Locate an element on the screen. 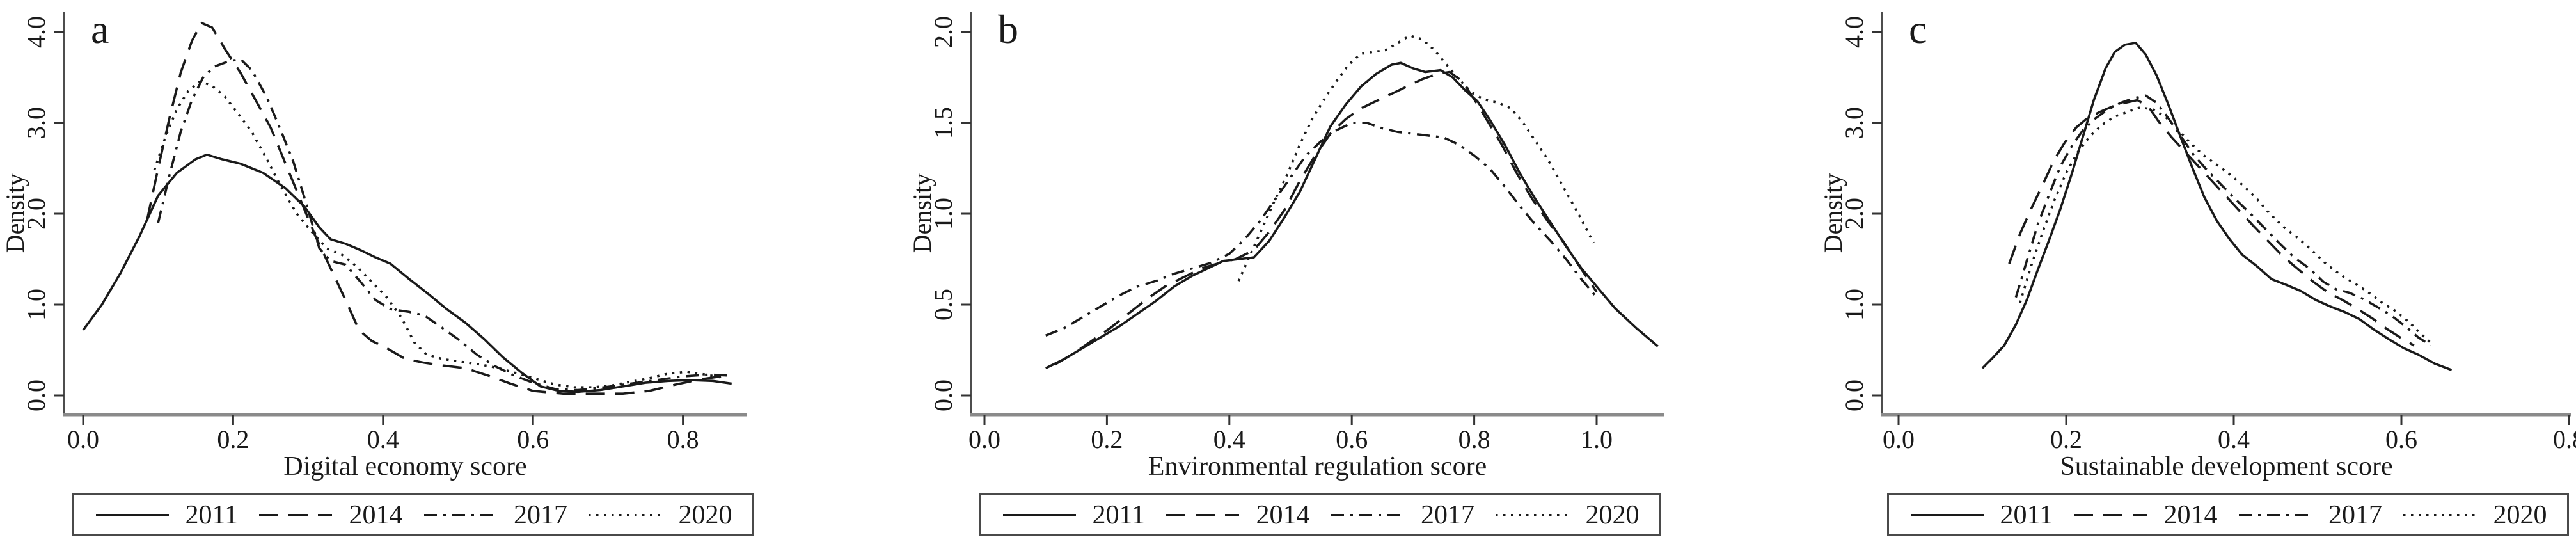  x-axis-title: Environmental regulation score is located at coordinates (1317, 466).